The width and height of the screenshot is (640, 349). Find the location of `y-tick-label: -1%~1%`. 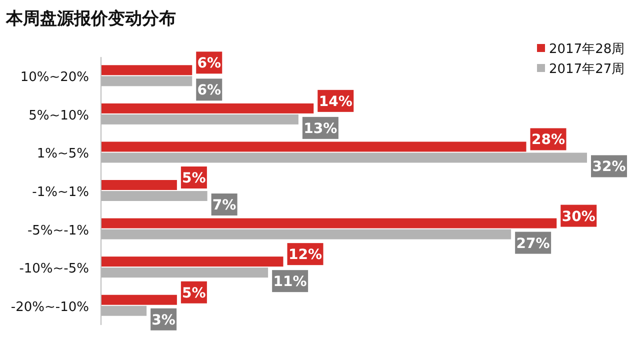

y-tick-label: -1%~1% is located at coordinates (60, 192).